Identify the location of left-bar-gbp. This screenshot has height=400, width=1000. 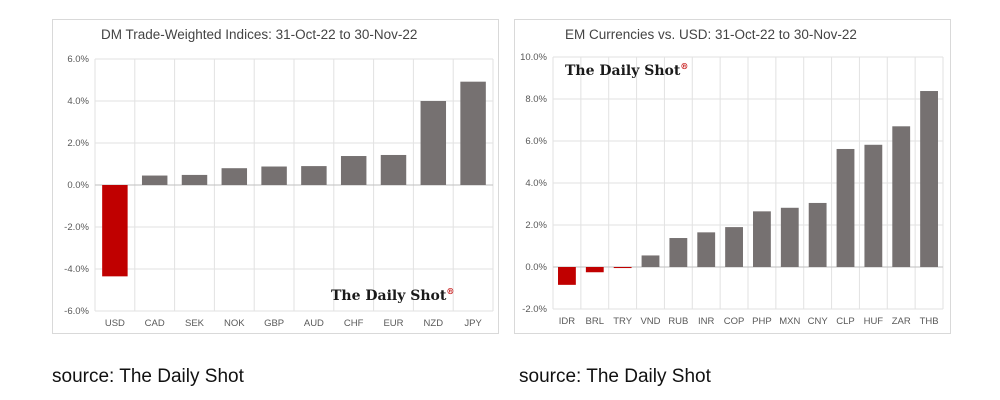
(274, 175).